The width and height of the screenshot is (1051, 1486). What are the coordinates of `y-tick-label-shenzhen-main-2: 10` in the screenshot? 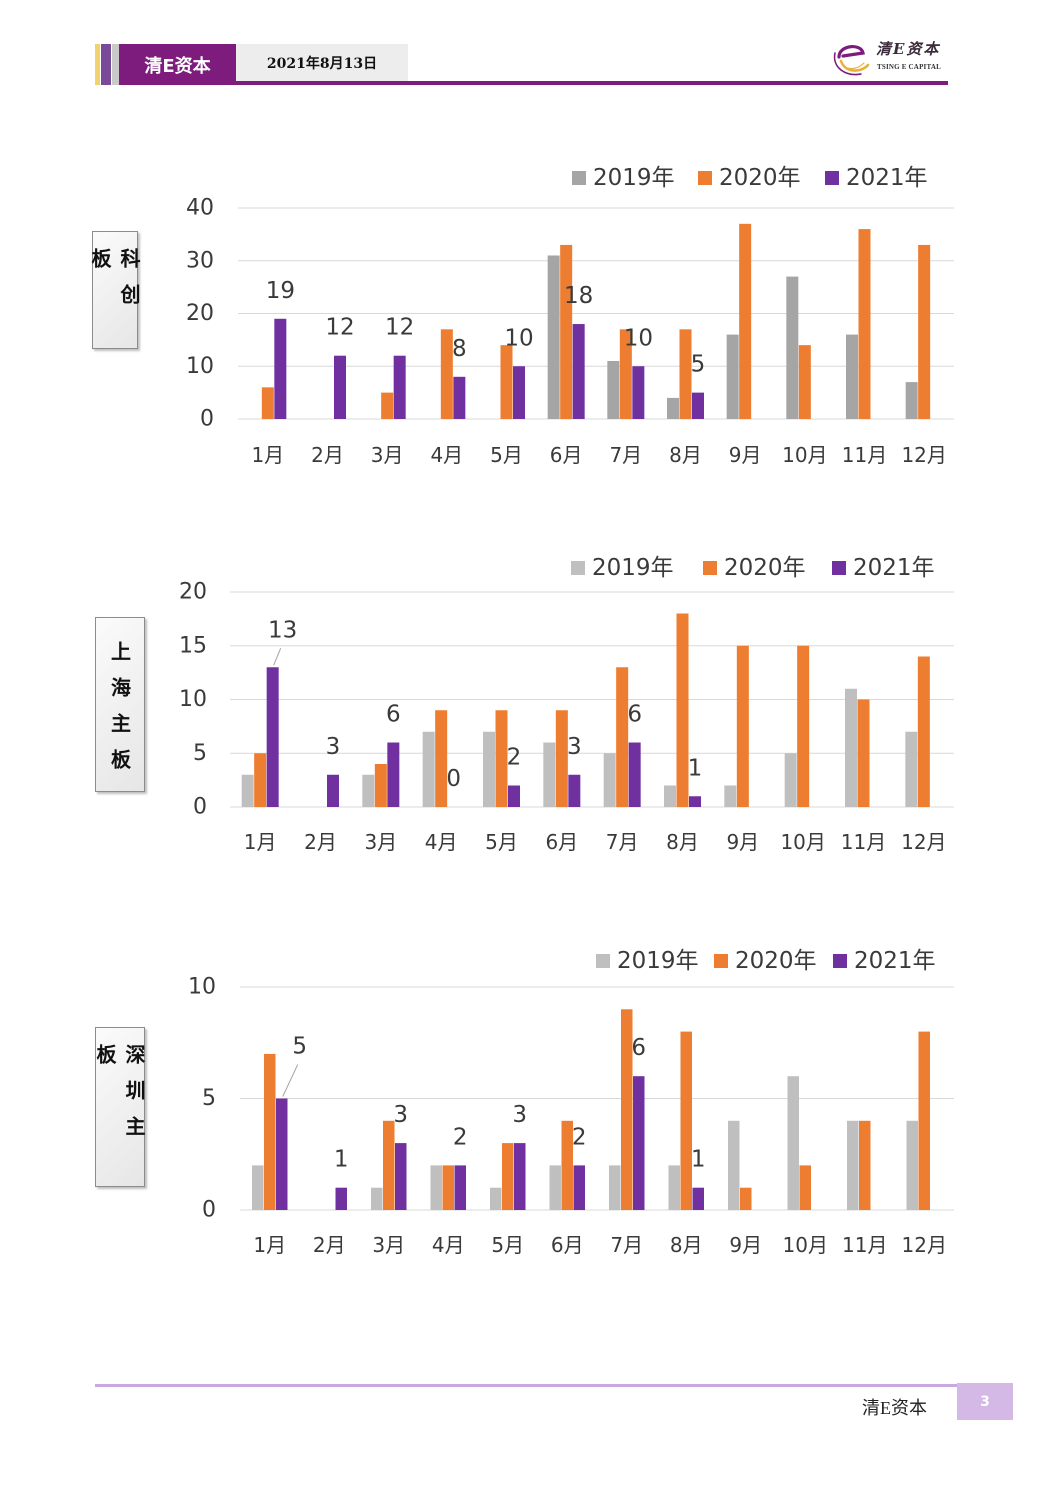 It's located at (202, 987).